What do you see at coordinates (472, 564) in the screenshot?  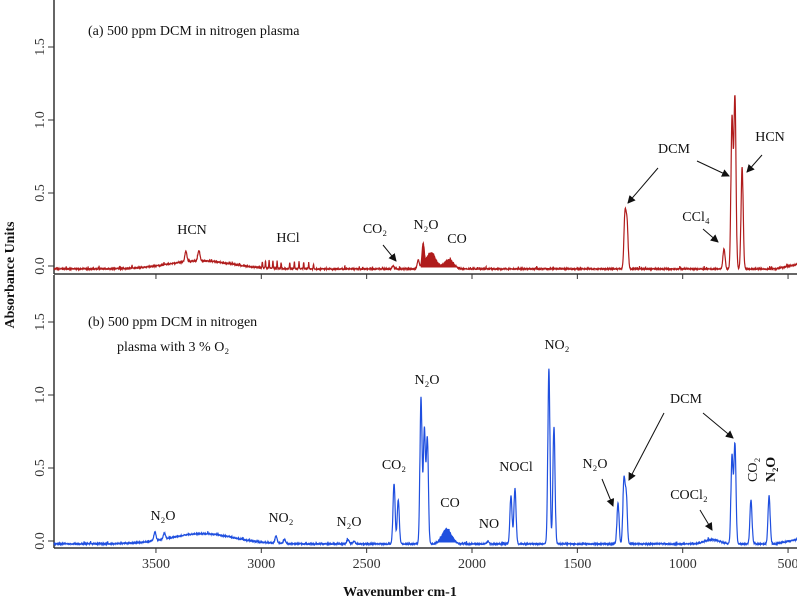 I see `x-tick-label: 2000` at bounding box center [472, 564].